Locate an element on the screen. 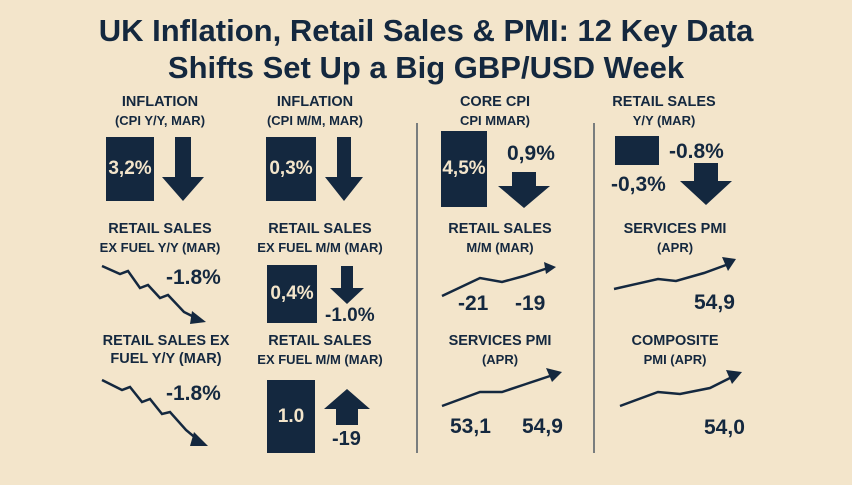  value-primary: 53,1 is located at coordinates (470, 426).